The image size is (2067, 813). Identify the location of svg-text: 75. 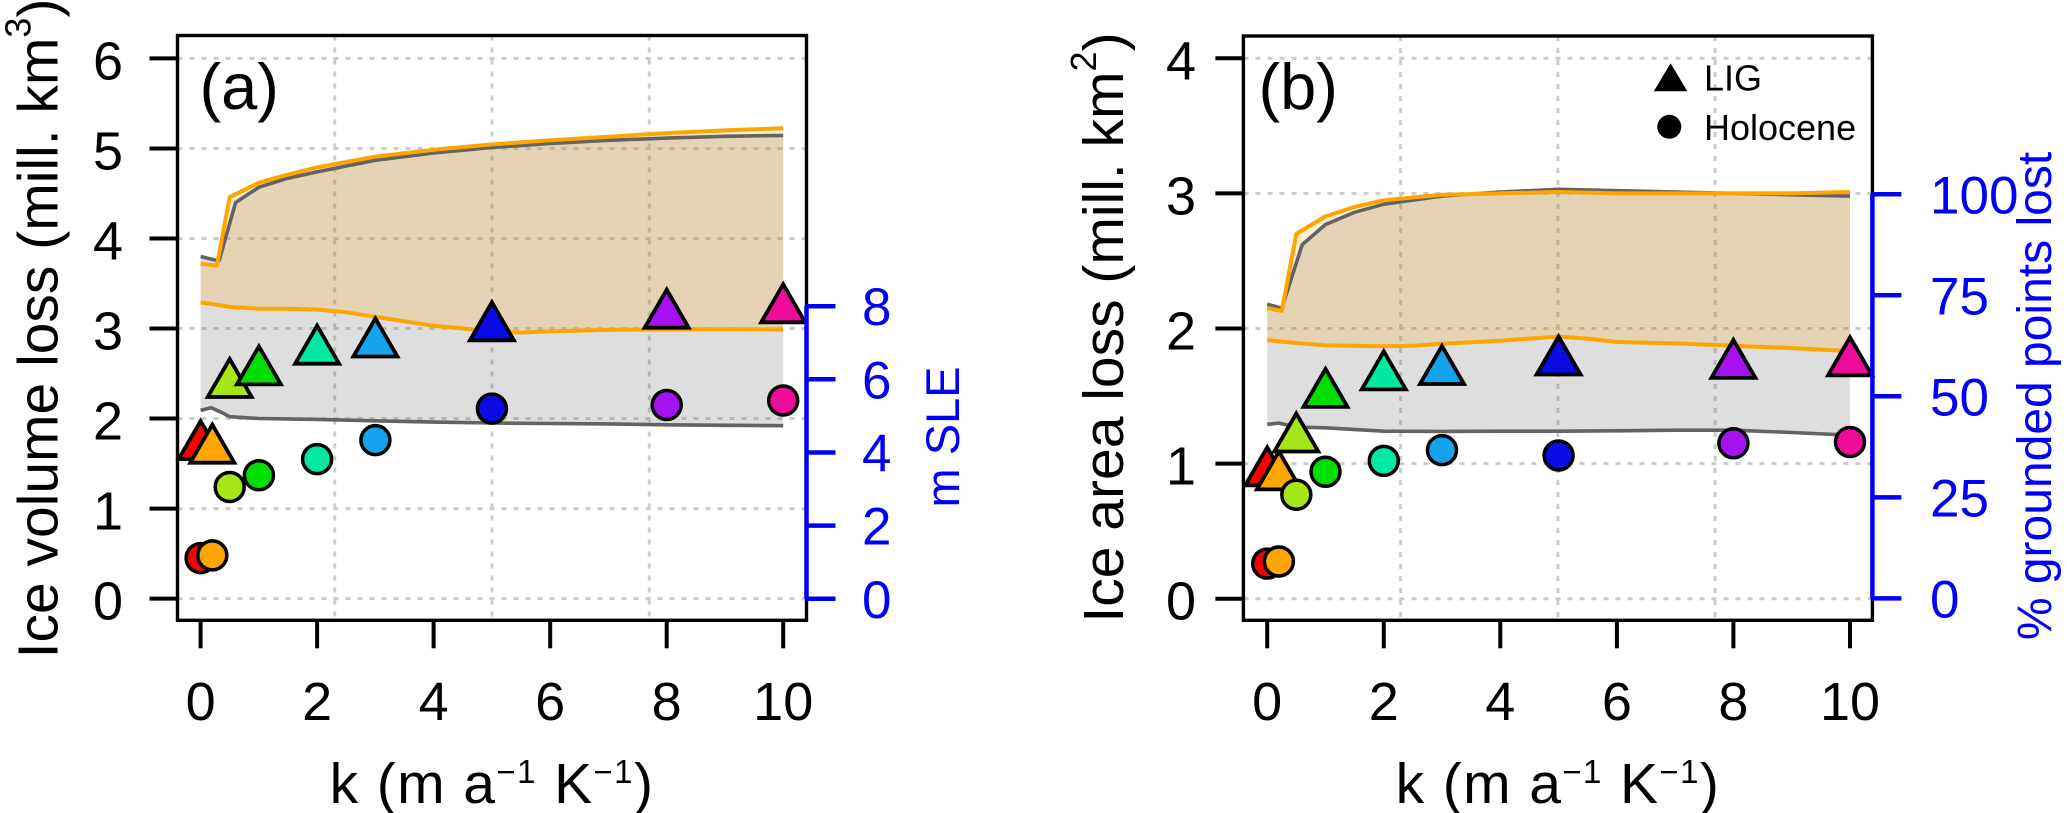
(1959, 296).